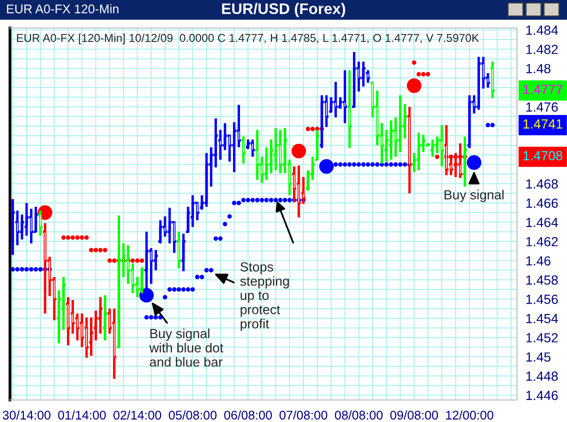  Describe the element at coordinates (543, 155) in the screenshot. I see `text: 1.4708` at that location.